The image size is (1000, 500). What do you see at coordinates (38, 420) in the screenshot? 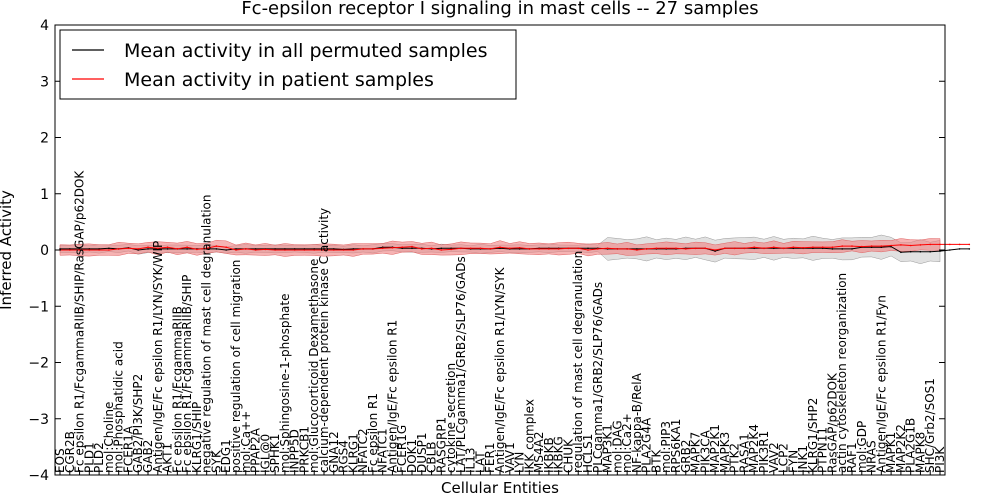
I see `y-tick-label: −3` at bounding box center [38, 420].